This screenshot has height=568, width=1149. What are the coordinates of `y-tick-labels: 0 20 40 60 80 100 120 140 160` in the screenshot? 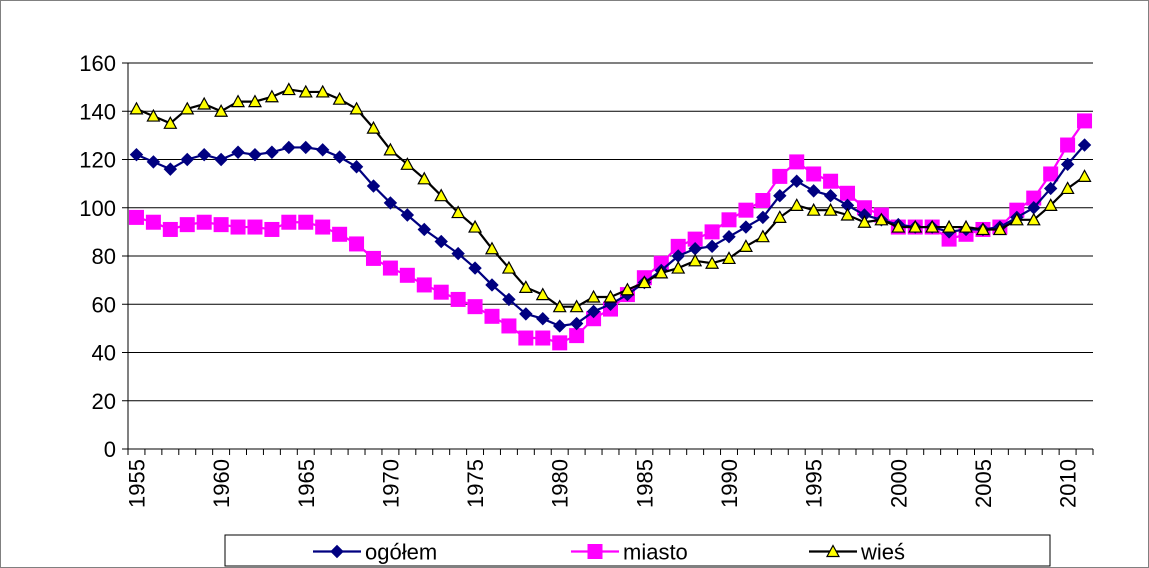 It's located at (97, 256).